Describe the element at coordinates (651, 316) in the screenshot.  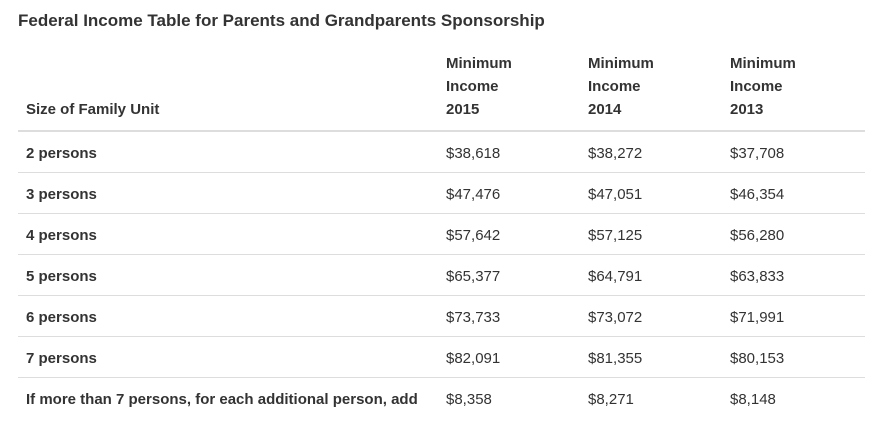
I see `income-2014-cell: $73,072` at that location.